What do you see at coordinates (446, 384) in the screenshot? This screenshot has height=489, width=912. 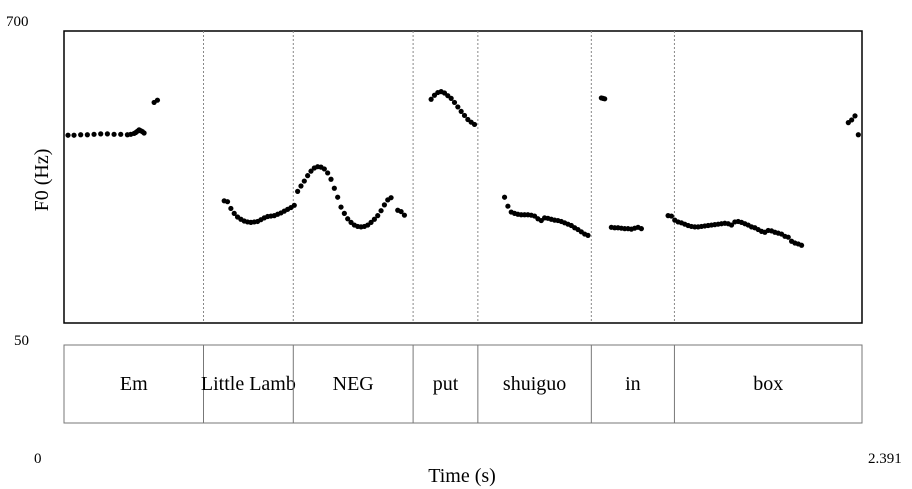 I see `interval-label: put` at bounding box center [446, 384].